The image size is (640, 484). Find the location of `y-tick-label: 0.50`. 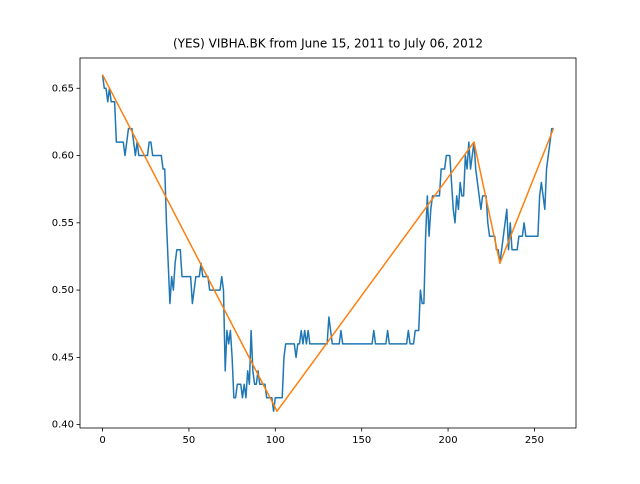

y-tick-label: 0.50 is located at coordinates (63, 290).